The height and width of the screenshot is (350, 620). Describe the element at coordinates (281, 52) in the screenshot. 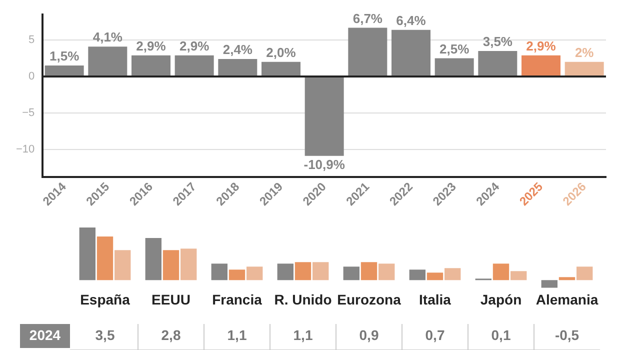

I see `data-label: 2,0%` at that location.